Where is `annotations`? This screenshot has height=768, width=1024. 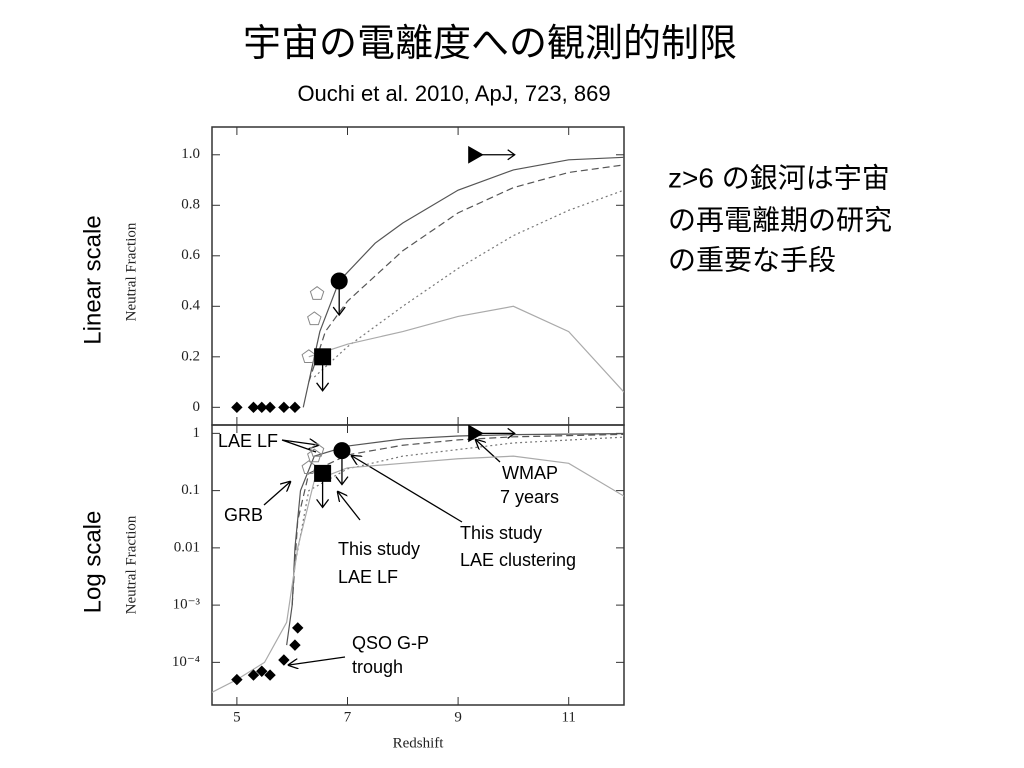
annotations is located at coordinates (382, 552).